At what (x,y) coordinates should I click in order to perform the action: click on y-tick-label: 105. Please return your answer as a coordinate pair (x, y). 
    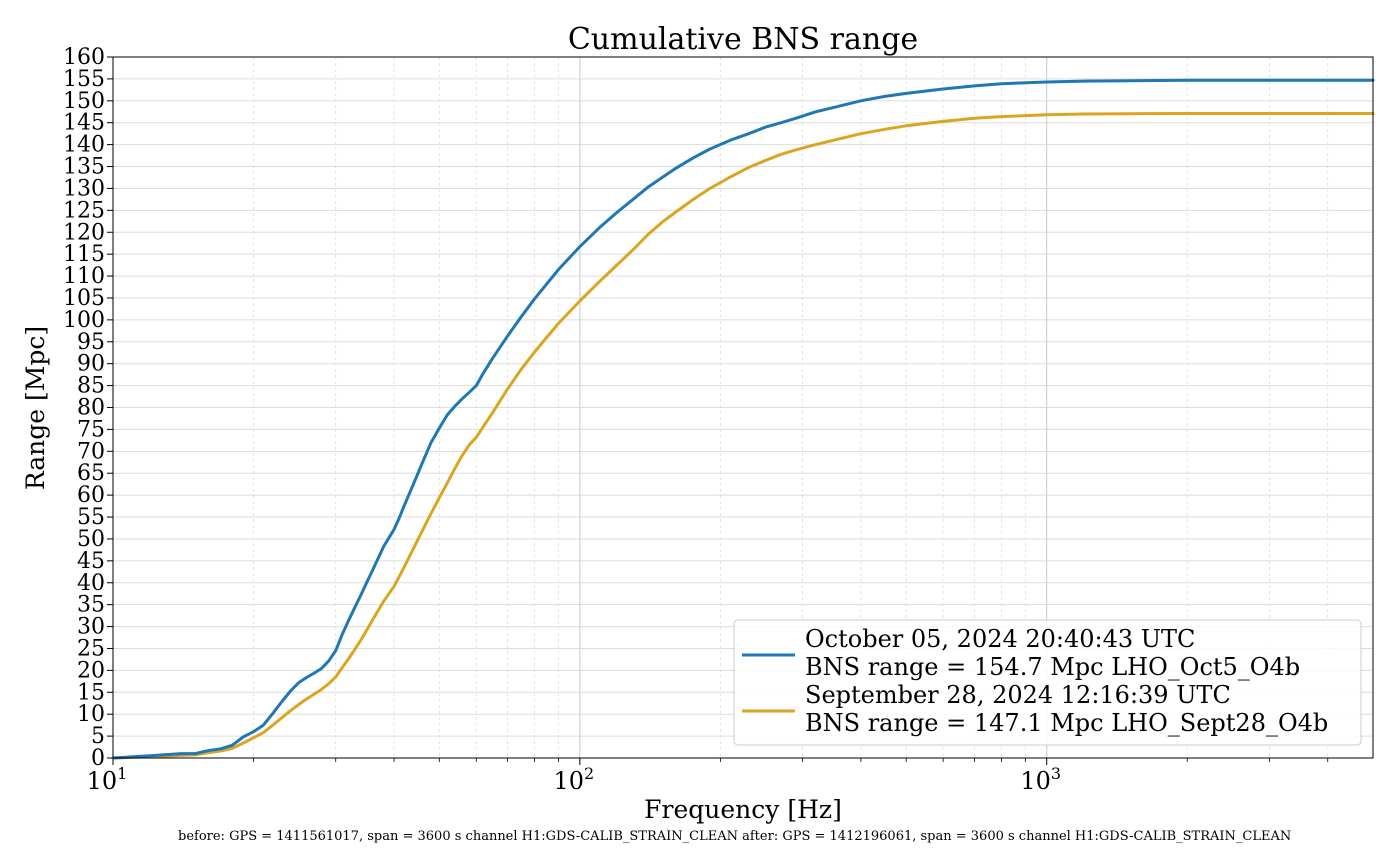
    Looking at the image, I should click on (84, 298).